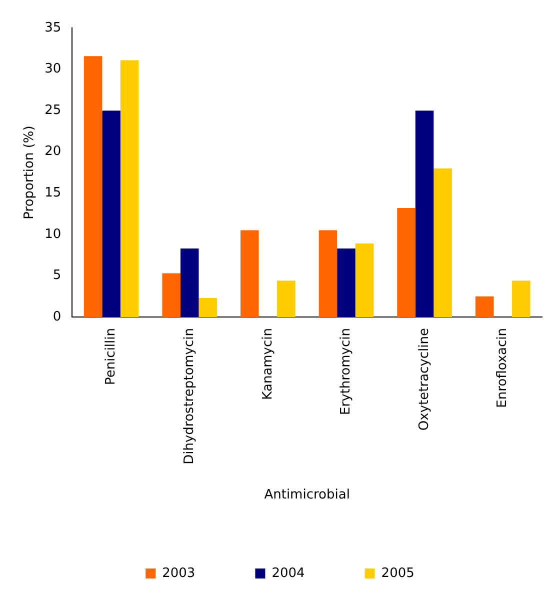  What do you see at coordinates (307, 495) in the screenshot?
I see `x-axis-title: Antimicrobial` at bounding box center [307, 495].